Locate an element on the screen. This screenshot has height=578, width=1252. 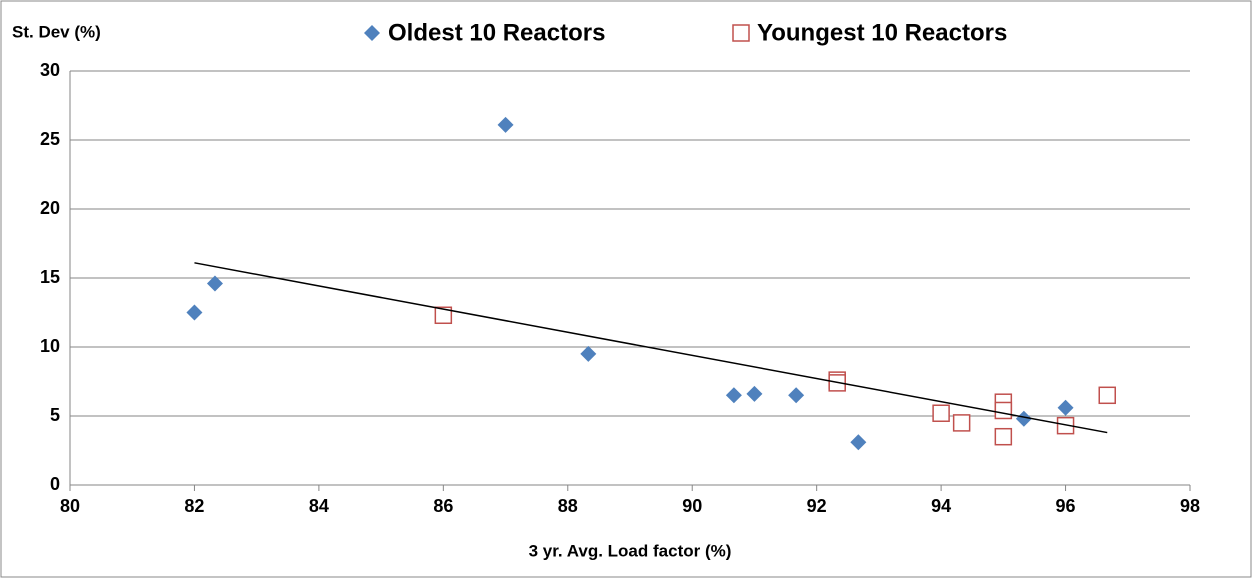
x-tick-label: 84 is located at coordinates (319, 506).